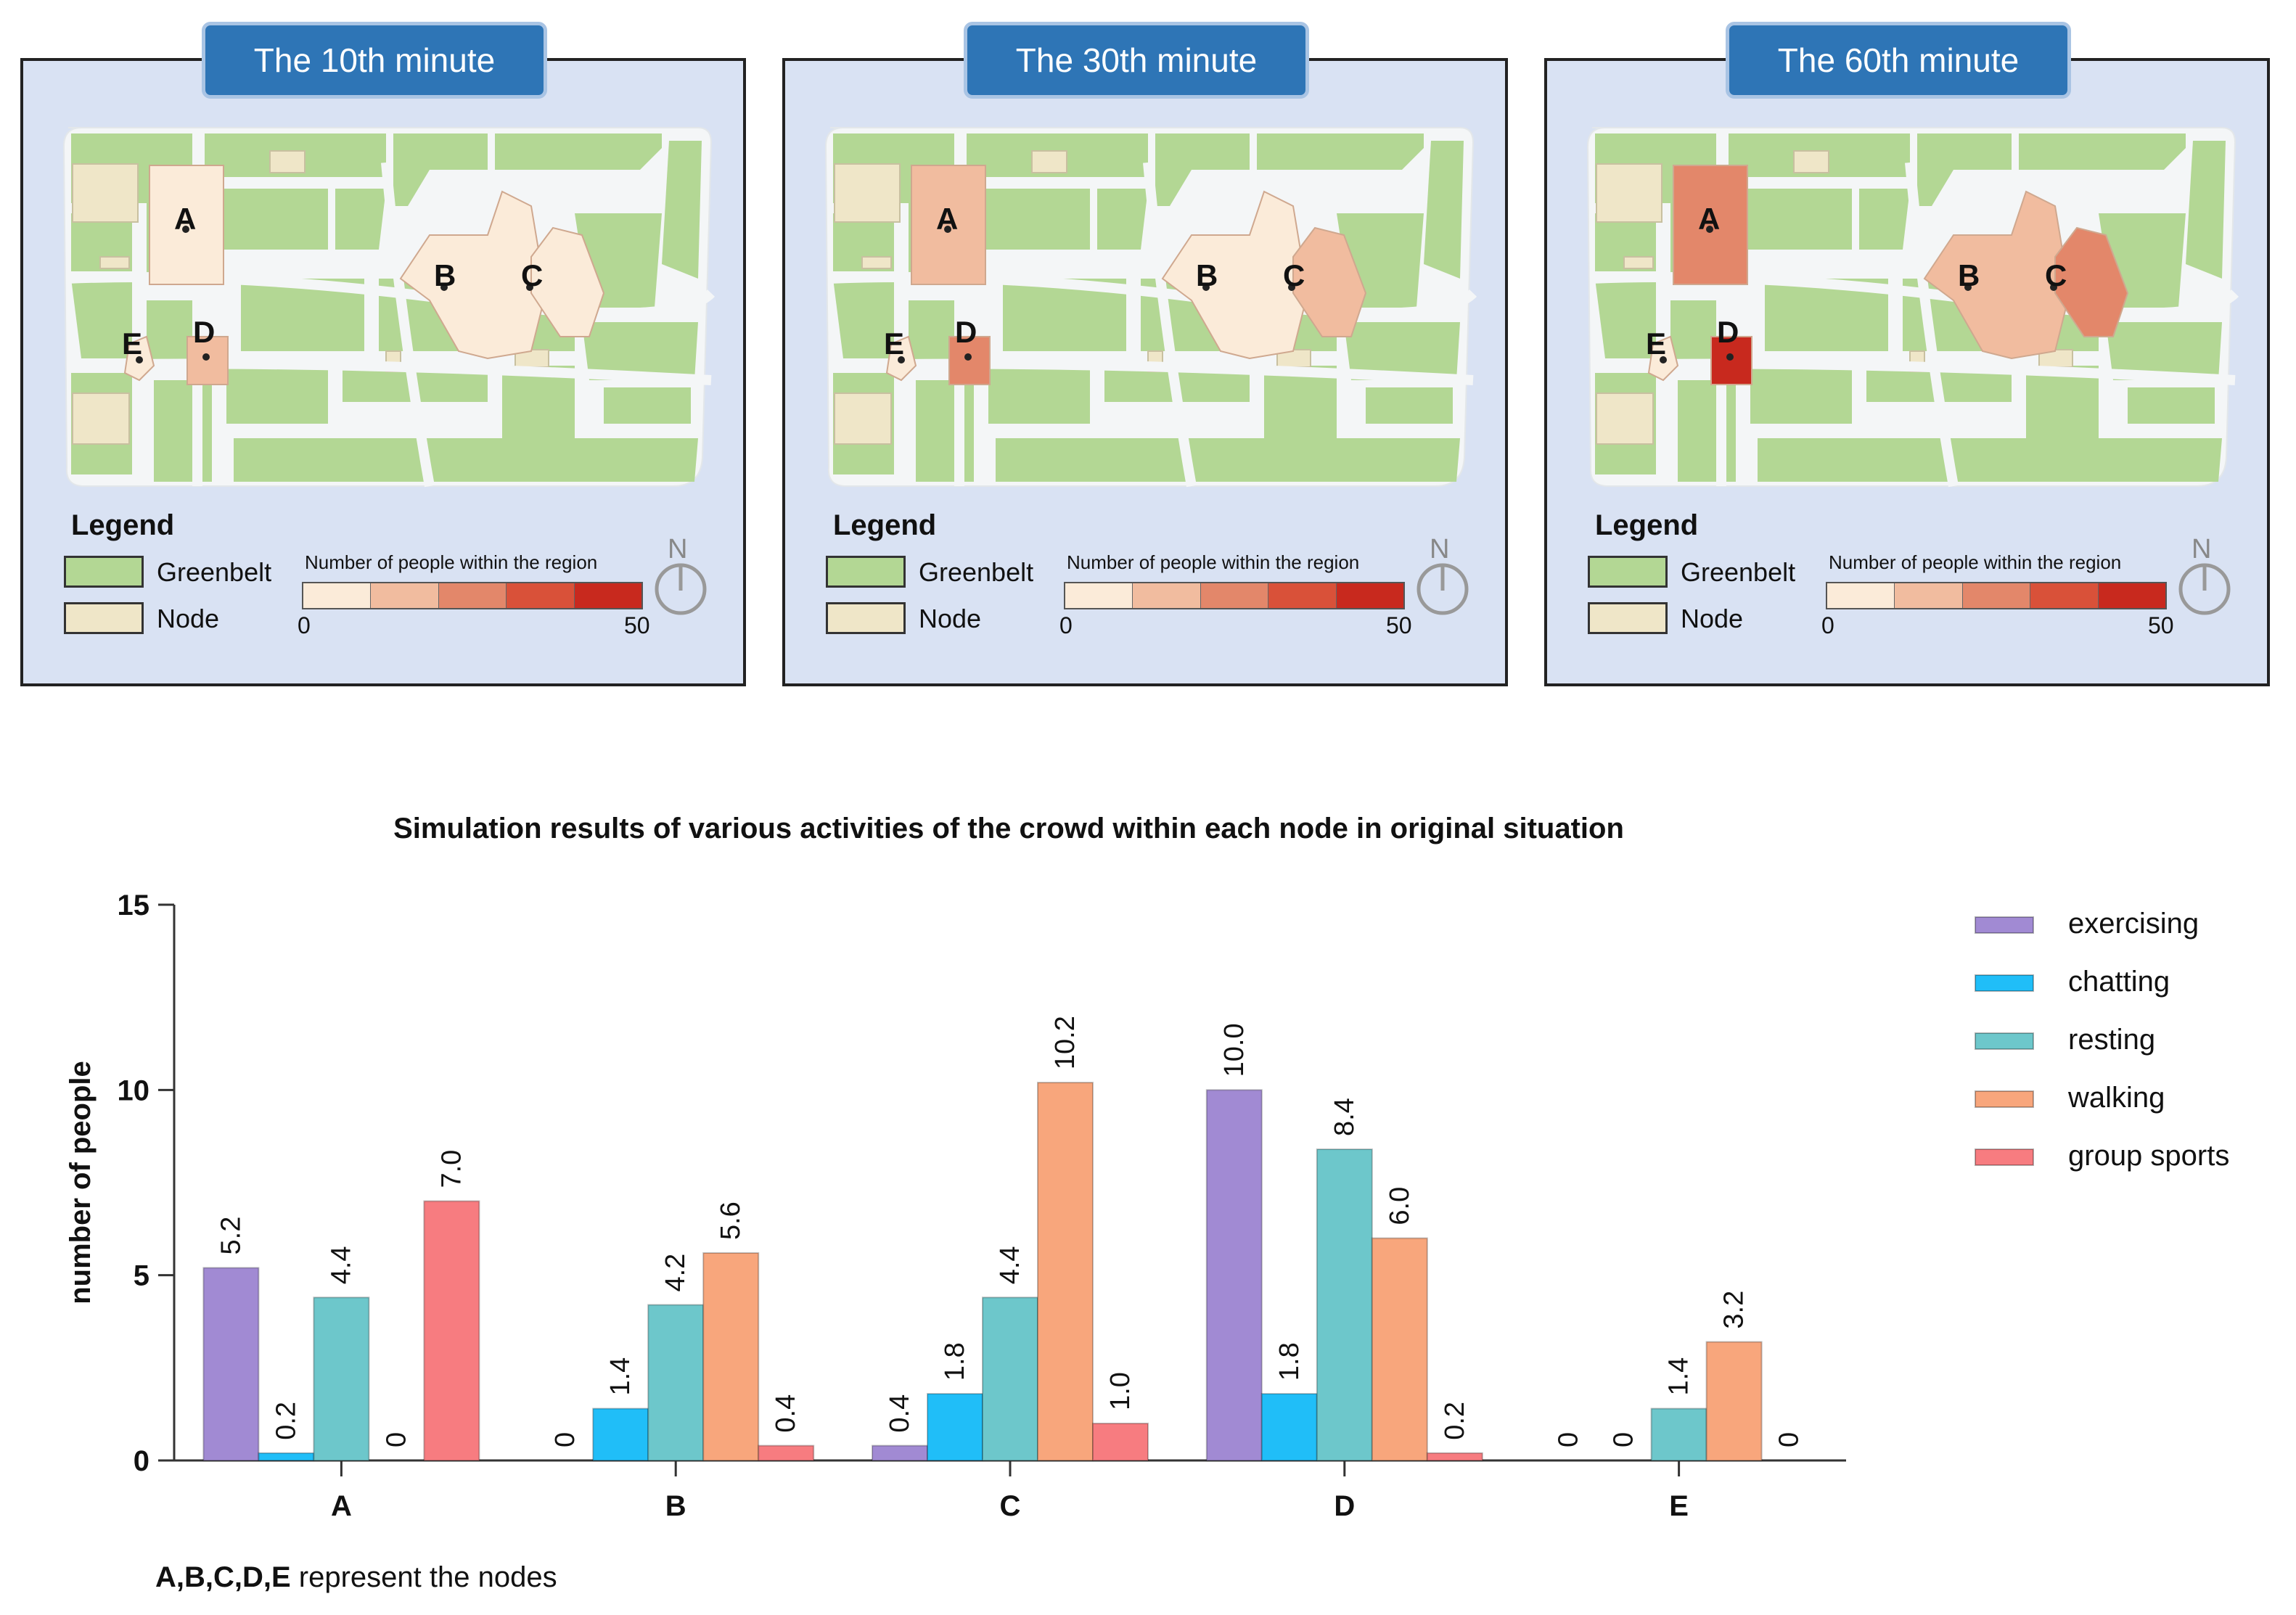 The image size is (2296, 1615). Describe the element at coordinates (2148, 1156) in the screenshot. I see `legend-label: group sports` at that location.